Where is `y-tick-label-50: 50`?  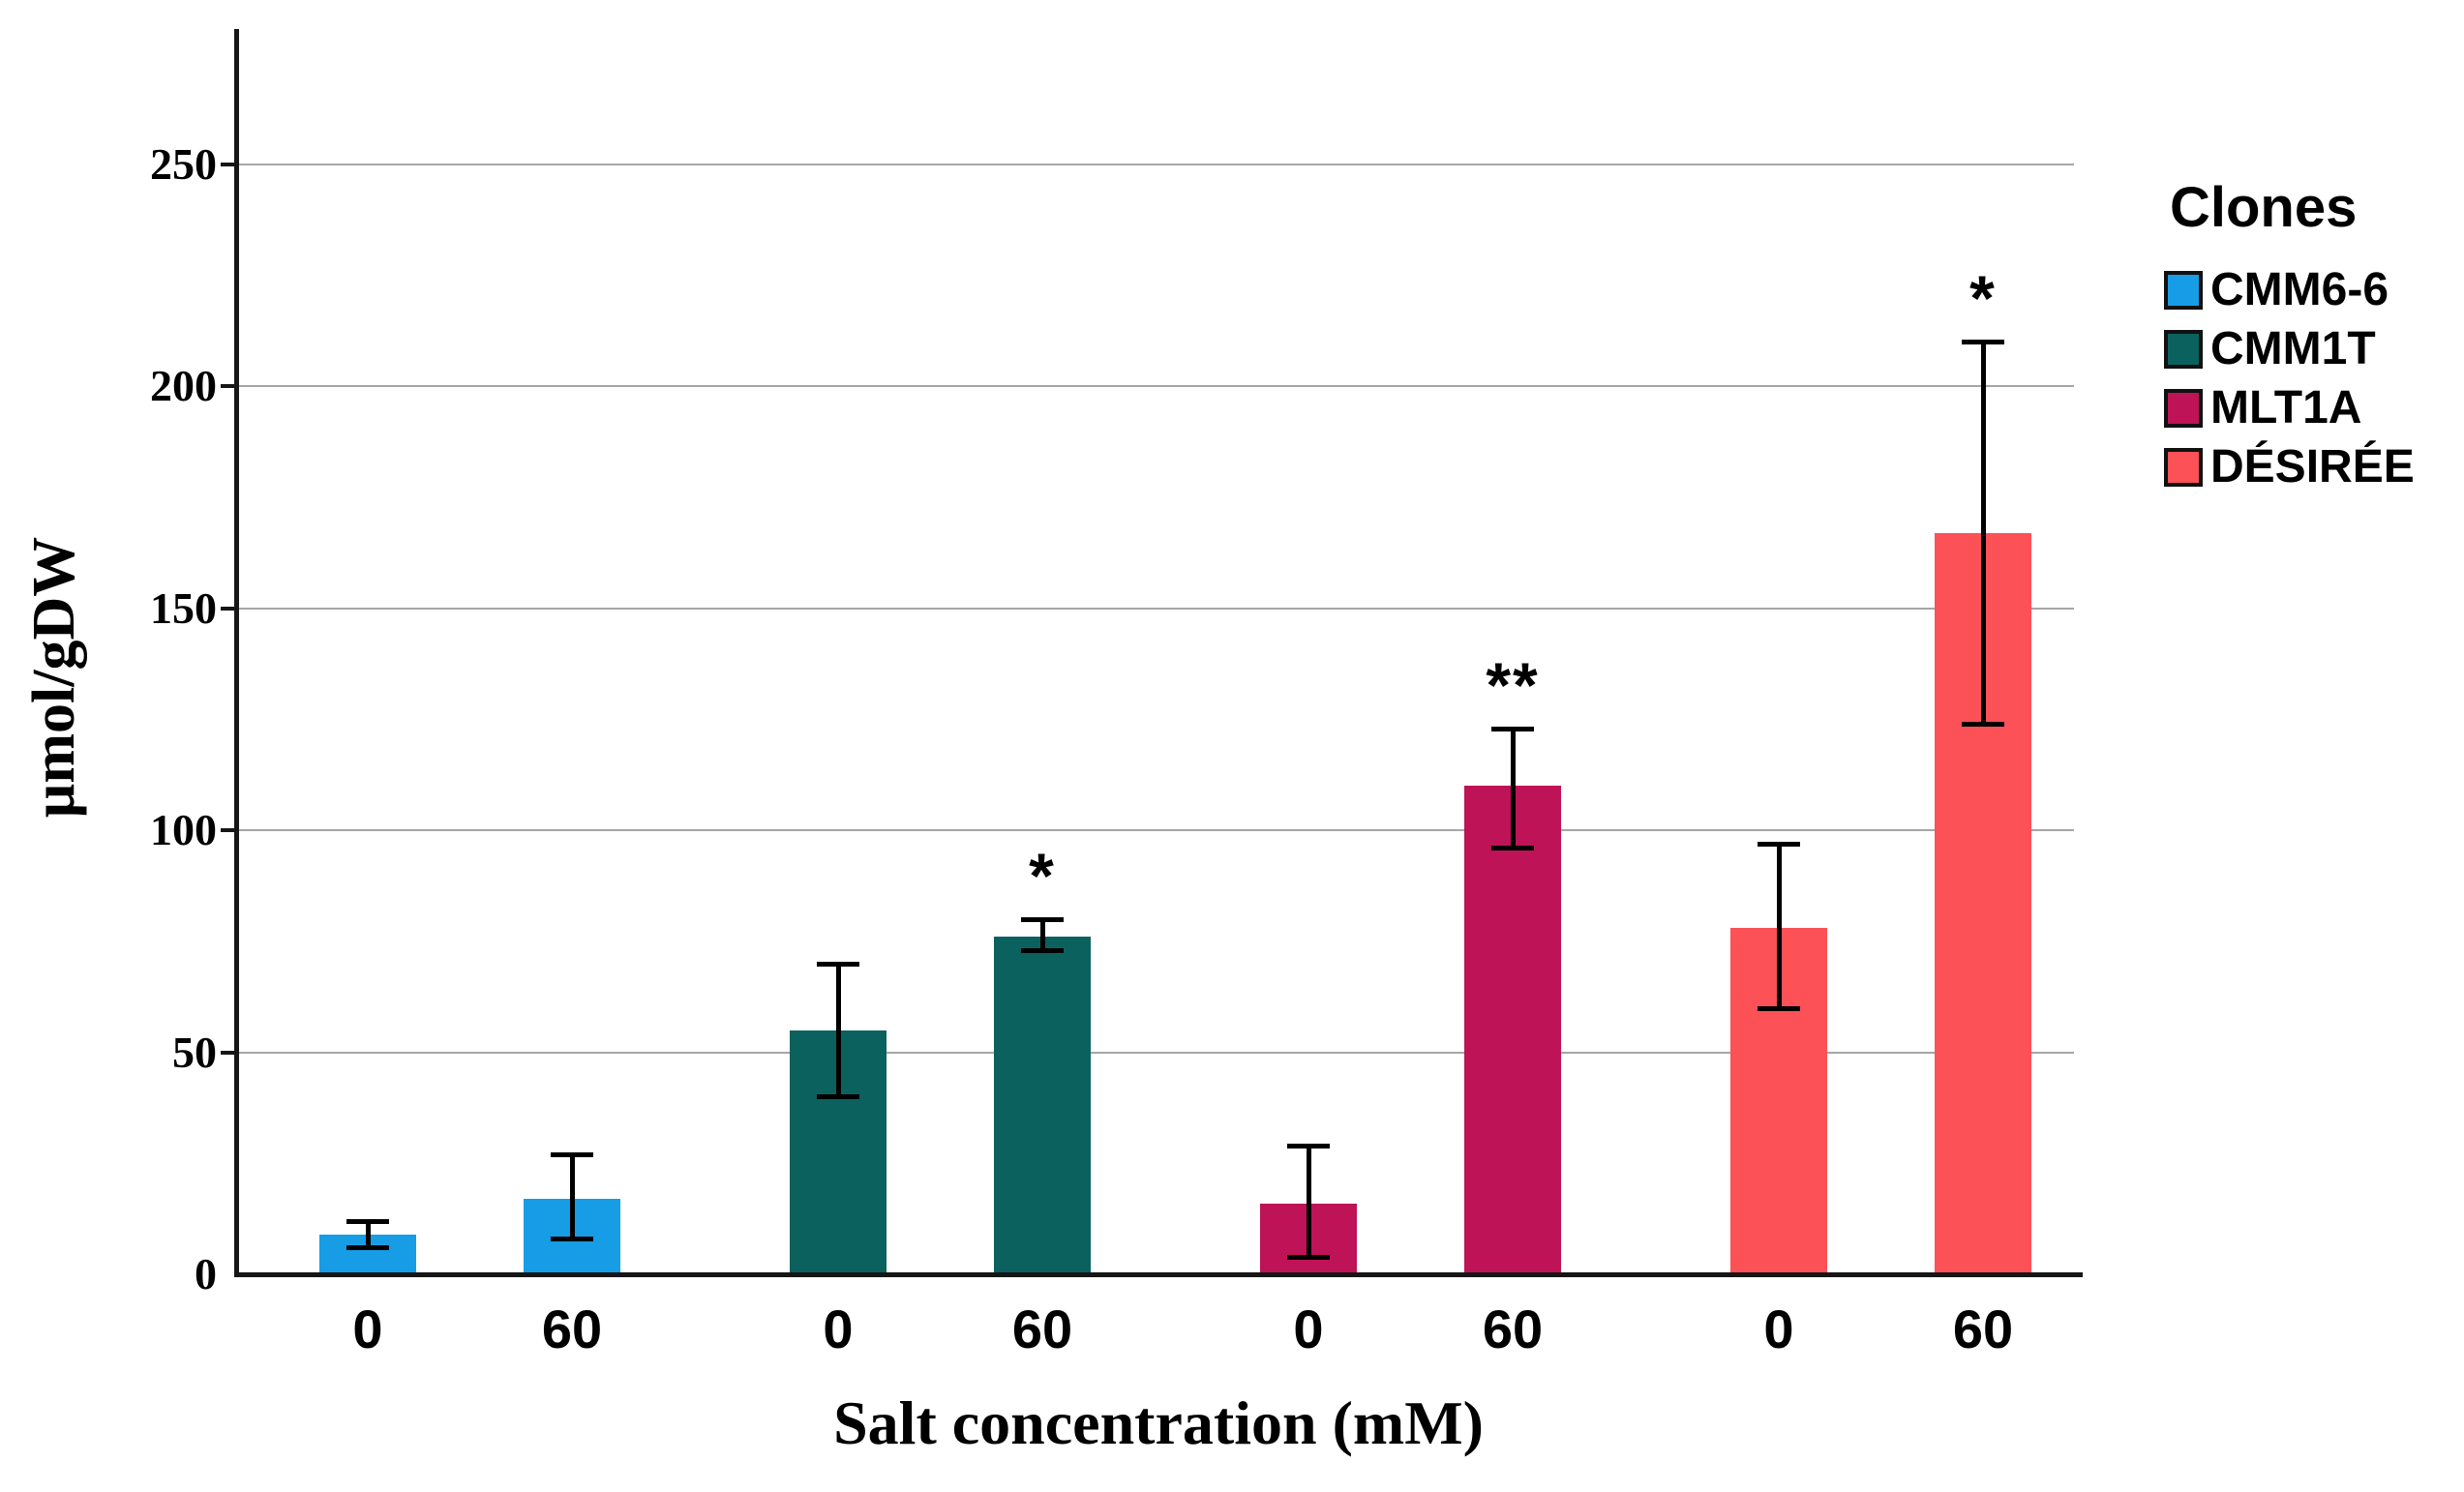
y-tick-label-50: 50 is located at coordinates (194, 1052).